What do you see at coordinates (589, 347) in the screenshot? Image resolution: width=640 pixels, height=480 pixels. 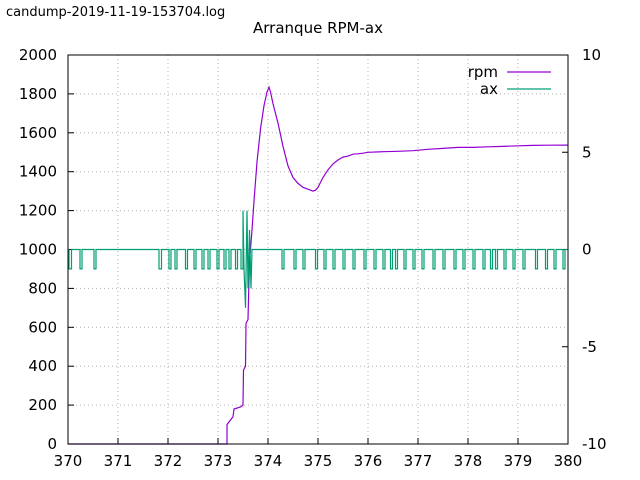 I see `y2-tick-label: -5` at bounding box center [589, 347].